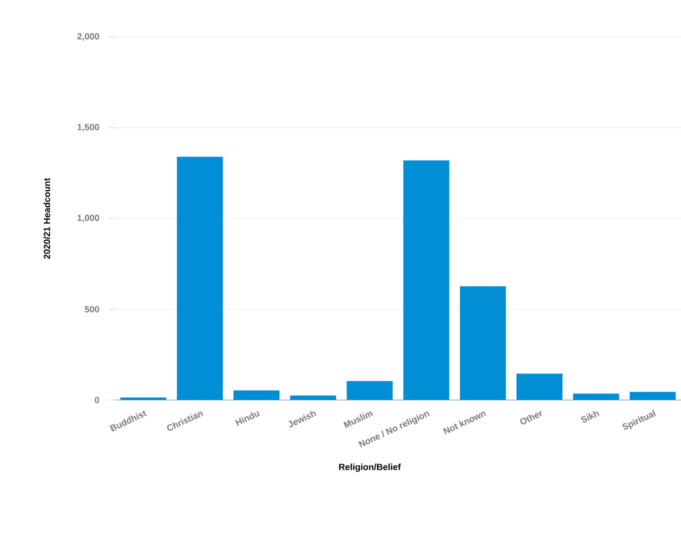 The height and width of the screenshot is (550, 681). I want to click on y-tick-label: 1,000, so click(89, 218).